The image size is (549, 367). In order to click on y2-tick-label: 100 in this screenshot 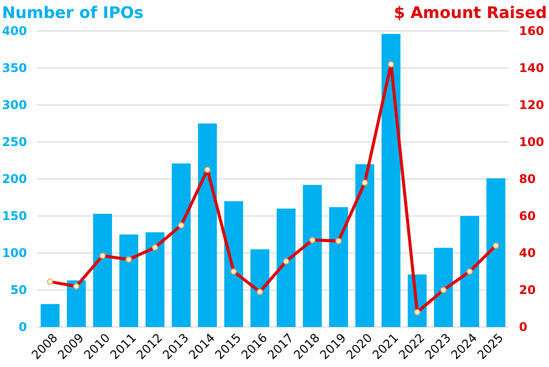, I will do `click(531, 141)`.